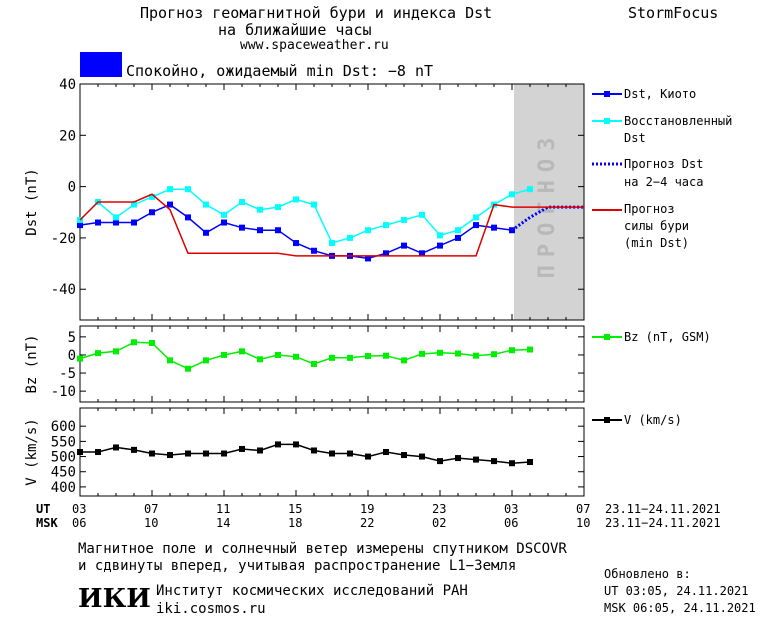  Describe the element at coordinates (657, 226) in the screenshot. I see `legend-forecast-storm-label-2: силы бури` at that location.